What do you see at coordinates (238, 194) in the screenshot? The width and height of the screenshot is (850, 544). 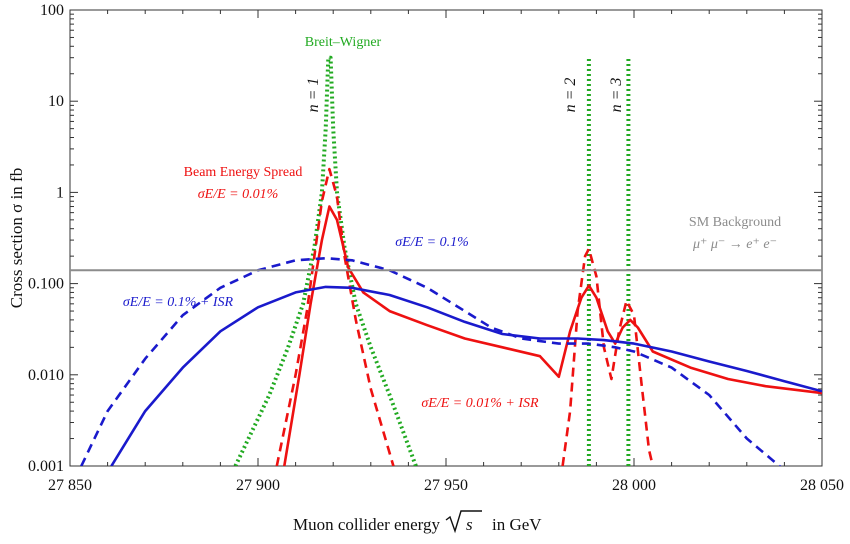 I see `spread-001-label: σE/E = 0.01%` at bounding box center [238, 194].